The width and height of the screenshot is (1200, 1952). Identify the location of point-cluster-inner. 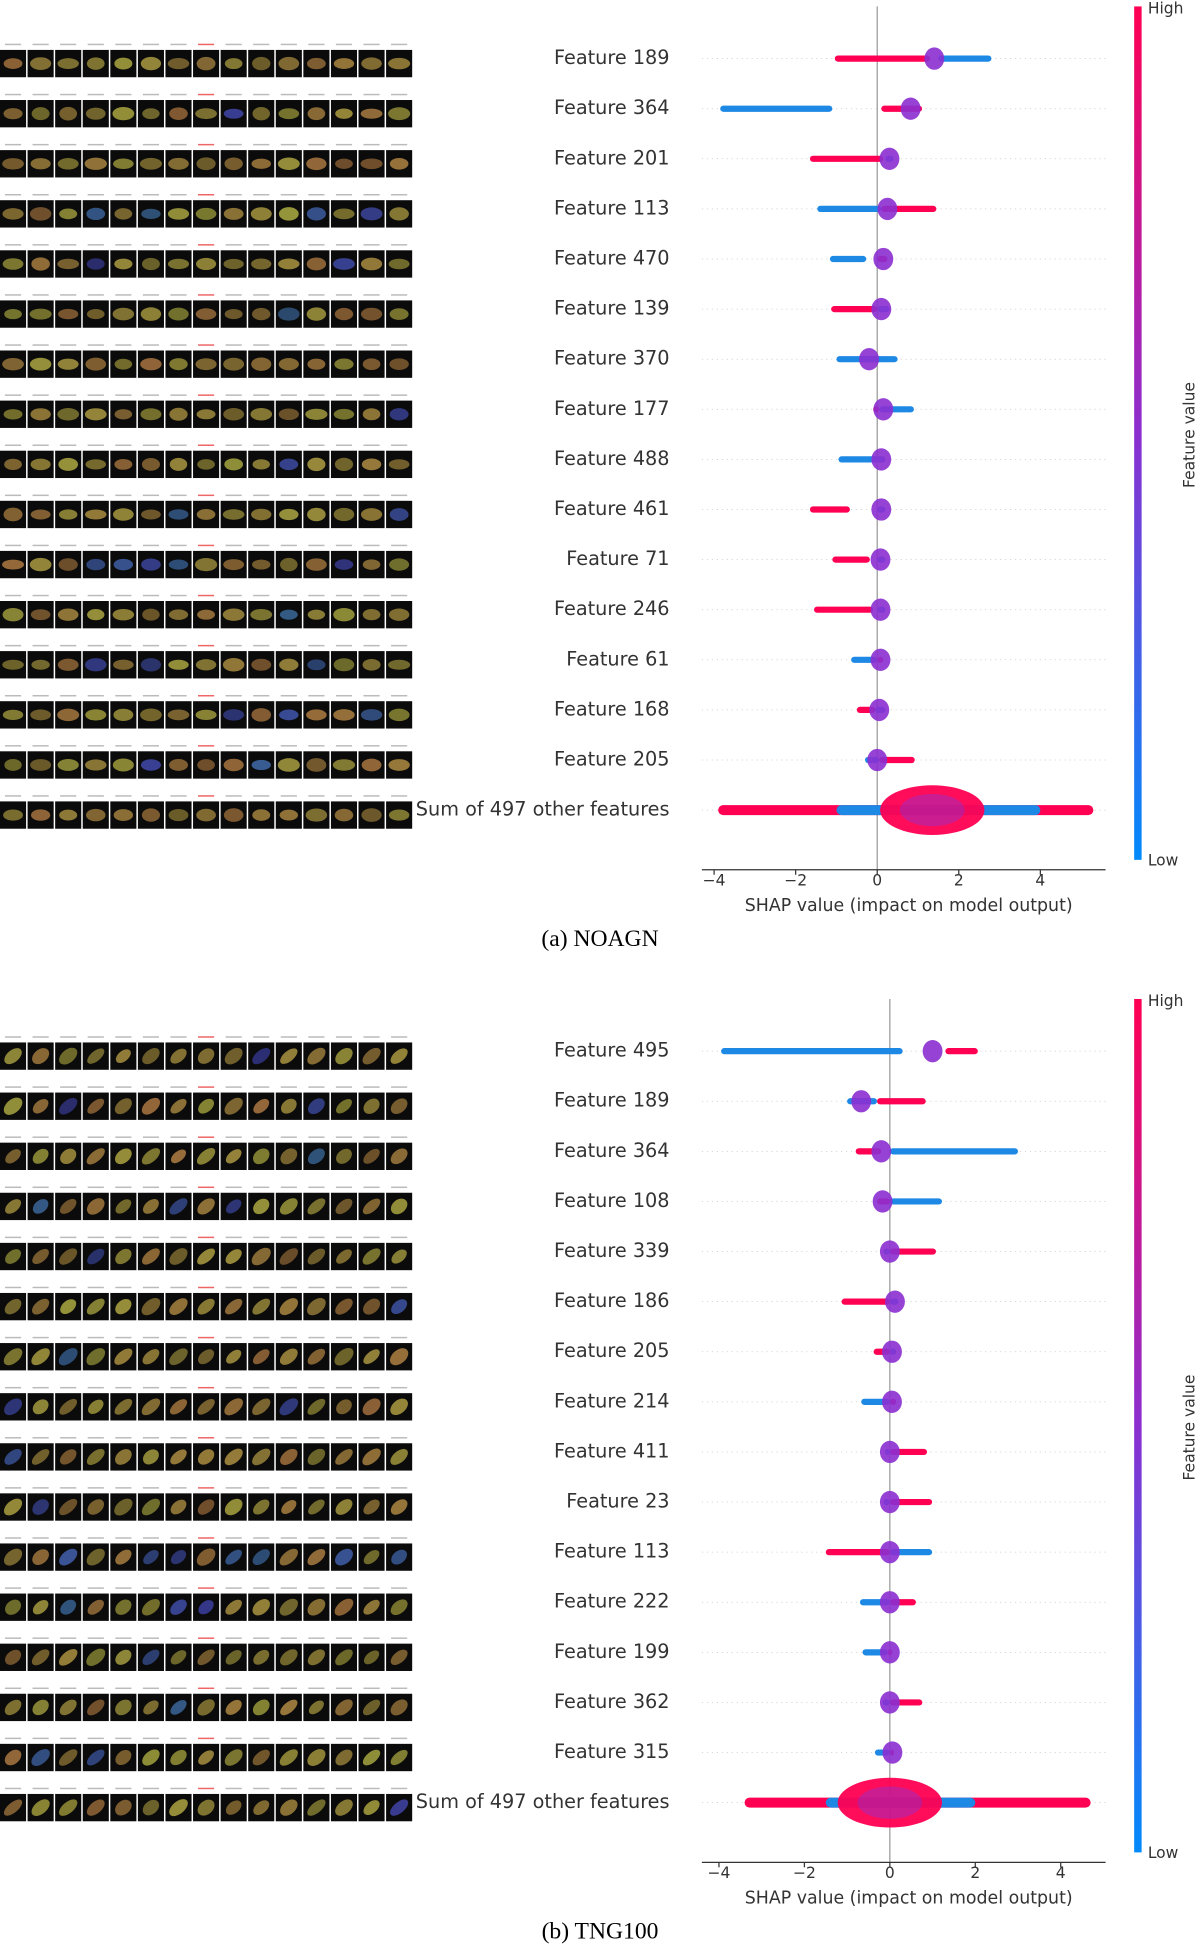
(890, 1802).